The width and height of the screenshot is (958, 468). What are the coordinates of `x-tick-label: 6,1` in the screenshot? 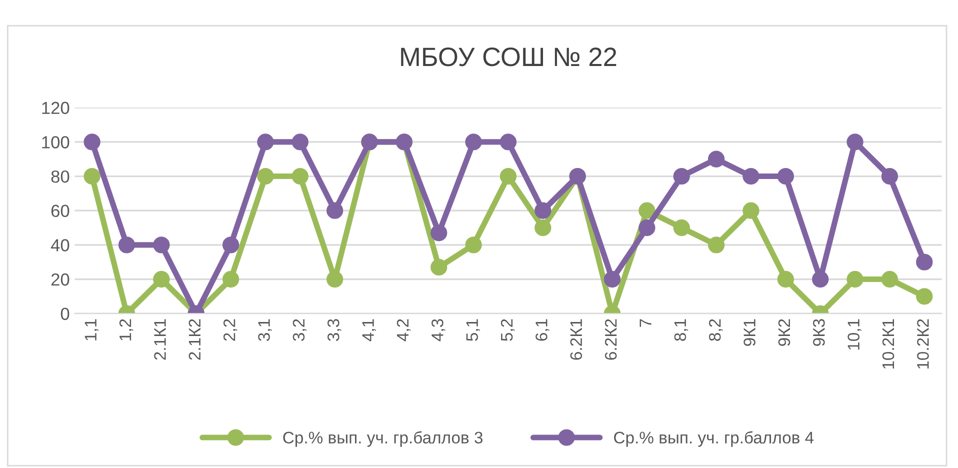 It's located at (543, 330).